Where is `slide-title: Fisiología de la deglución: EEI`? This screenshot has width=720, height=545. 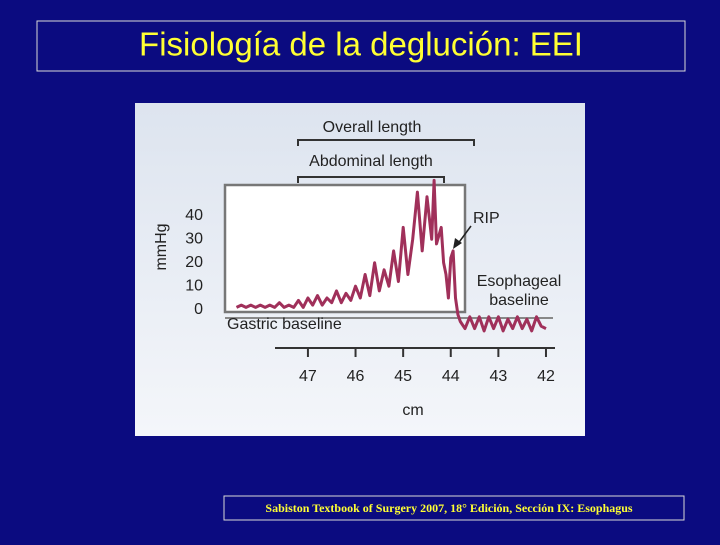
slide-title: Fisiología de la deglución: EEI is located at coordinates (361, 44).